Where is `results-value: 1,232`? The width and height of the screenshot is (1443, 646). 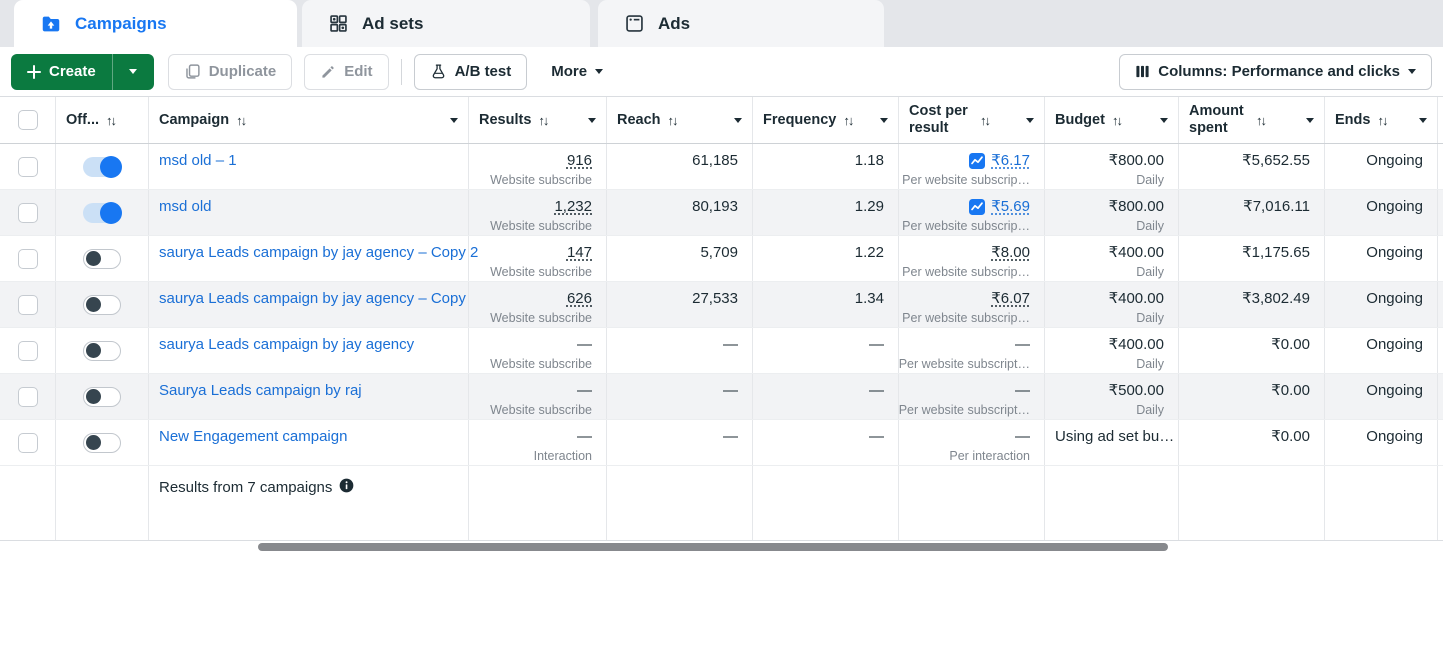 results-value: 1,232 is located at coordinates (573, 206).